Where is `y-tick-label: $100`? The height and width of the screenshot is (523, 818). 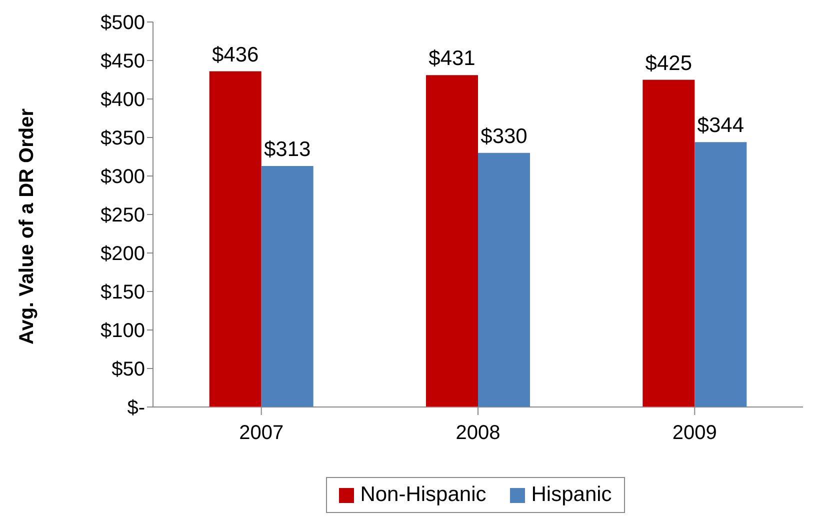
y-tick-label: $100 is located at coordinates (122, 331).